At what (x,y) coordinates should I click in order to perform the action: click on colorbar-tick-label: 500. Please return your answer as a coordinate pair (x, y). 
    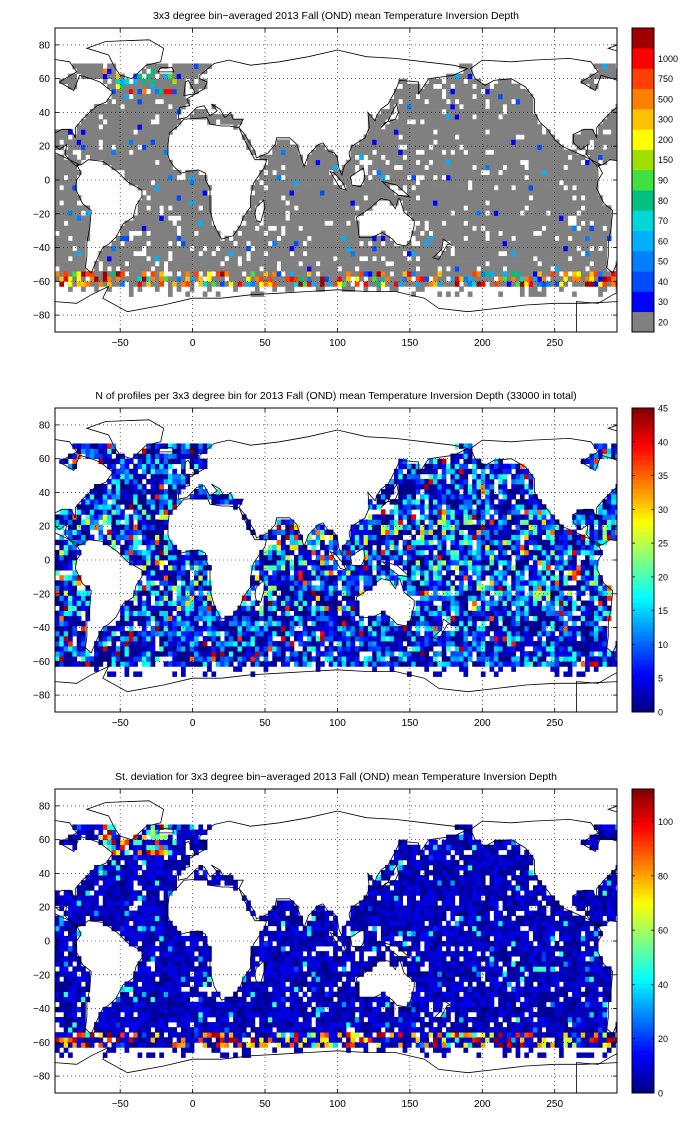
    Looking at the image, I should click on (665, 99).